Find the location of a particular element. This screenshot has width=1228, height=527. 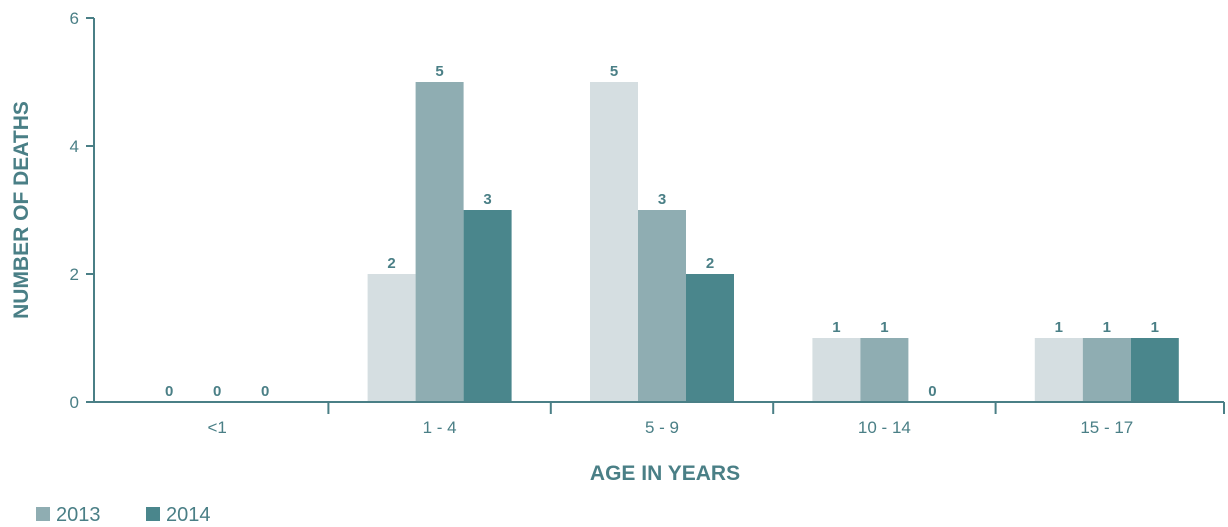

data-label-3-4: 1 is located at coordinates (1155, 327).